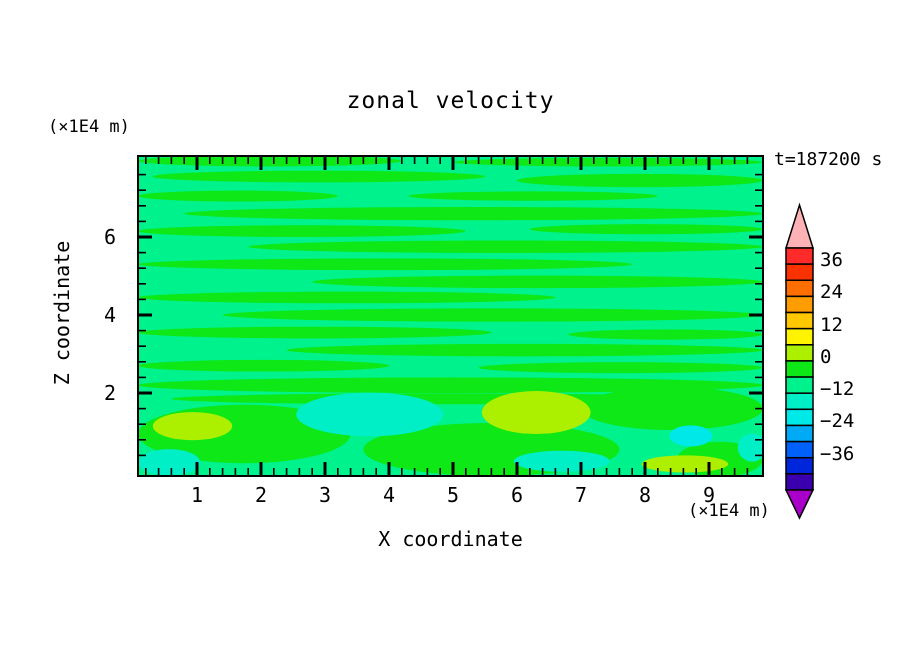 This screenshot has width=904, height=654. What do you see at coordinates (828, 159) in the screenshot?
I see `time-annotation: t=187200 s` at bounding box center [828, 159].